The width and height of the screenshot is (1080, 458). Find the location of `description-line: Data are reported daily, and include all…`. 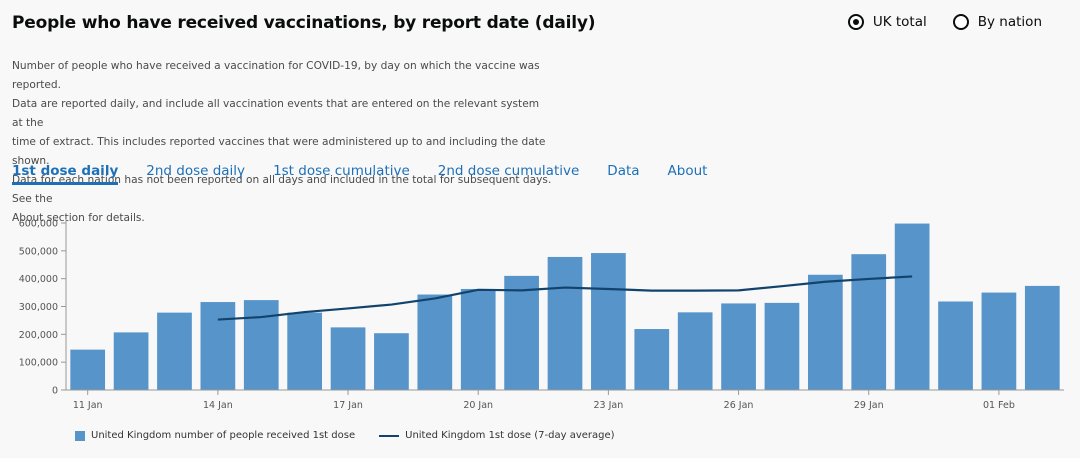

description-line: Data are reported daily, and include all… is located at coordinates (276, 113).